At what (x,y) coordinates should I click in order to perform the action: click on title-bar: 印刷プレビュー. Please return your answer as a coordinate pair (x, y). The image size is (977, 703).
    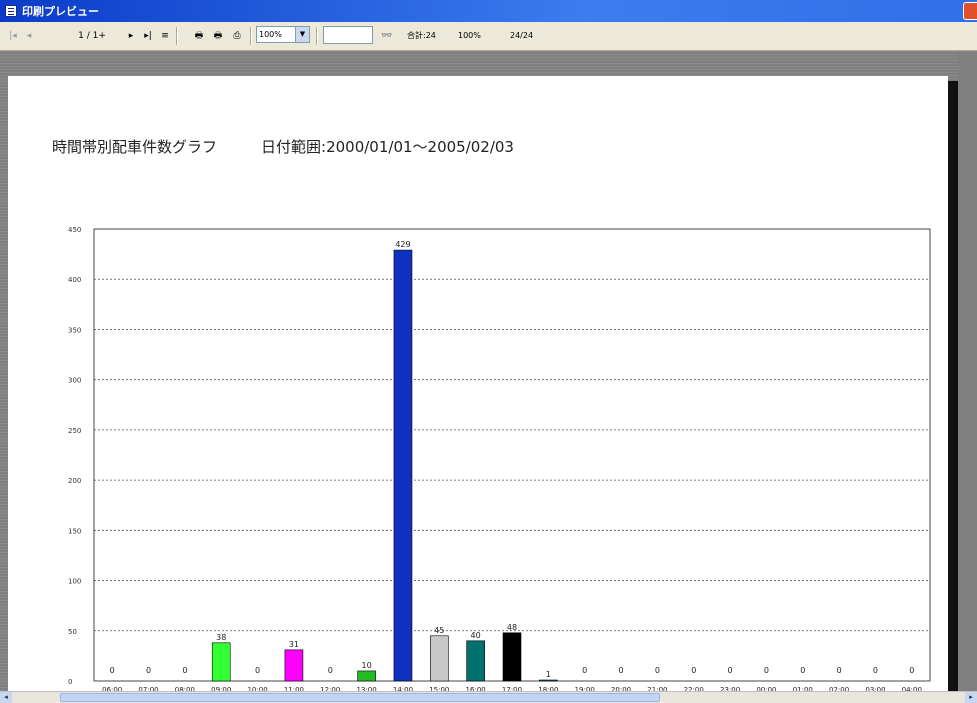
    Looking at the image, I should click on (488, 11).